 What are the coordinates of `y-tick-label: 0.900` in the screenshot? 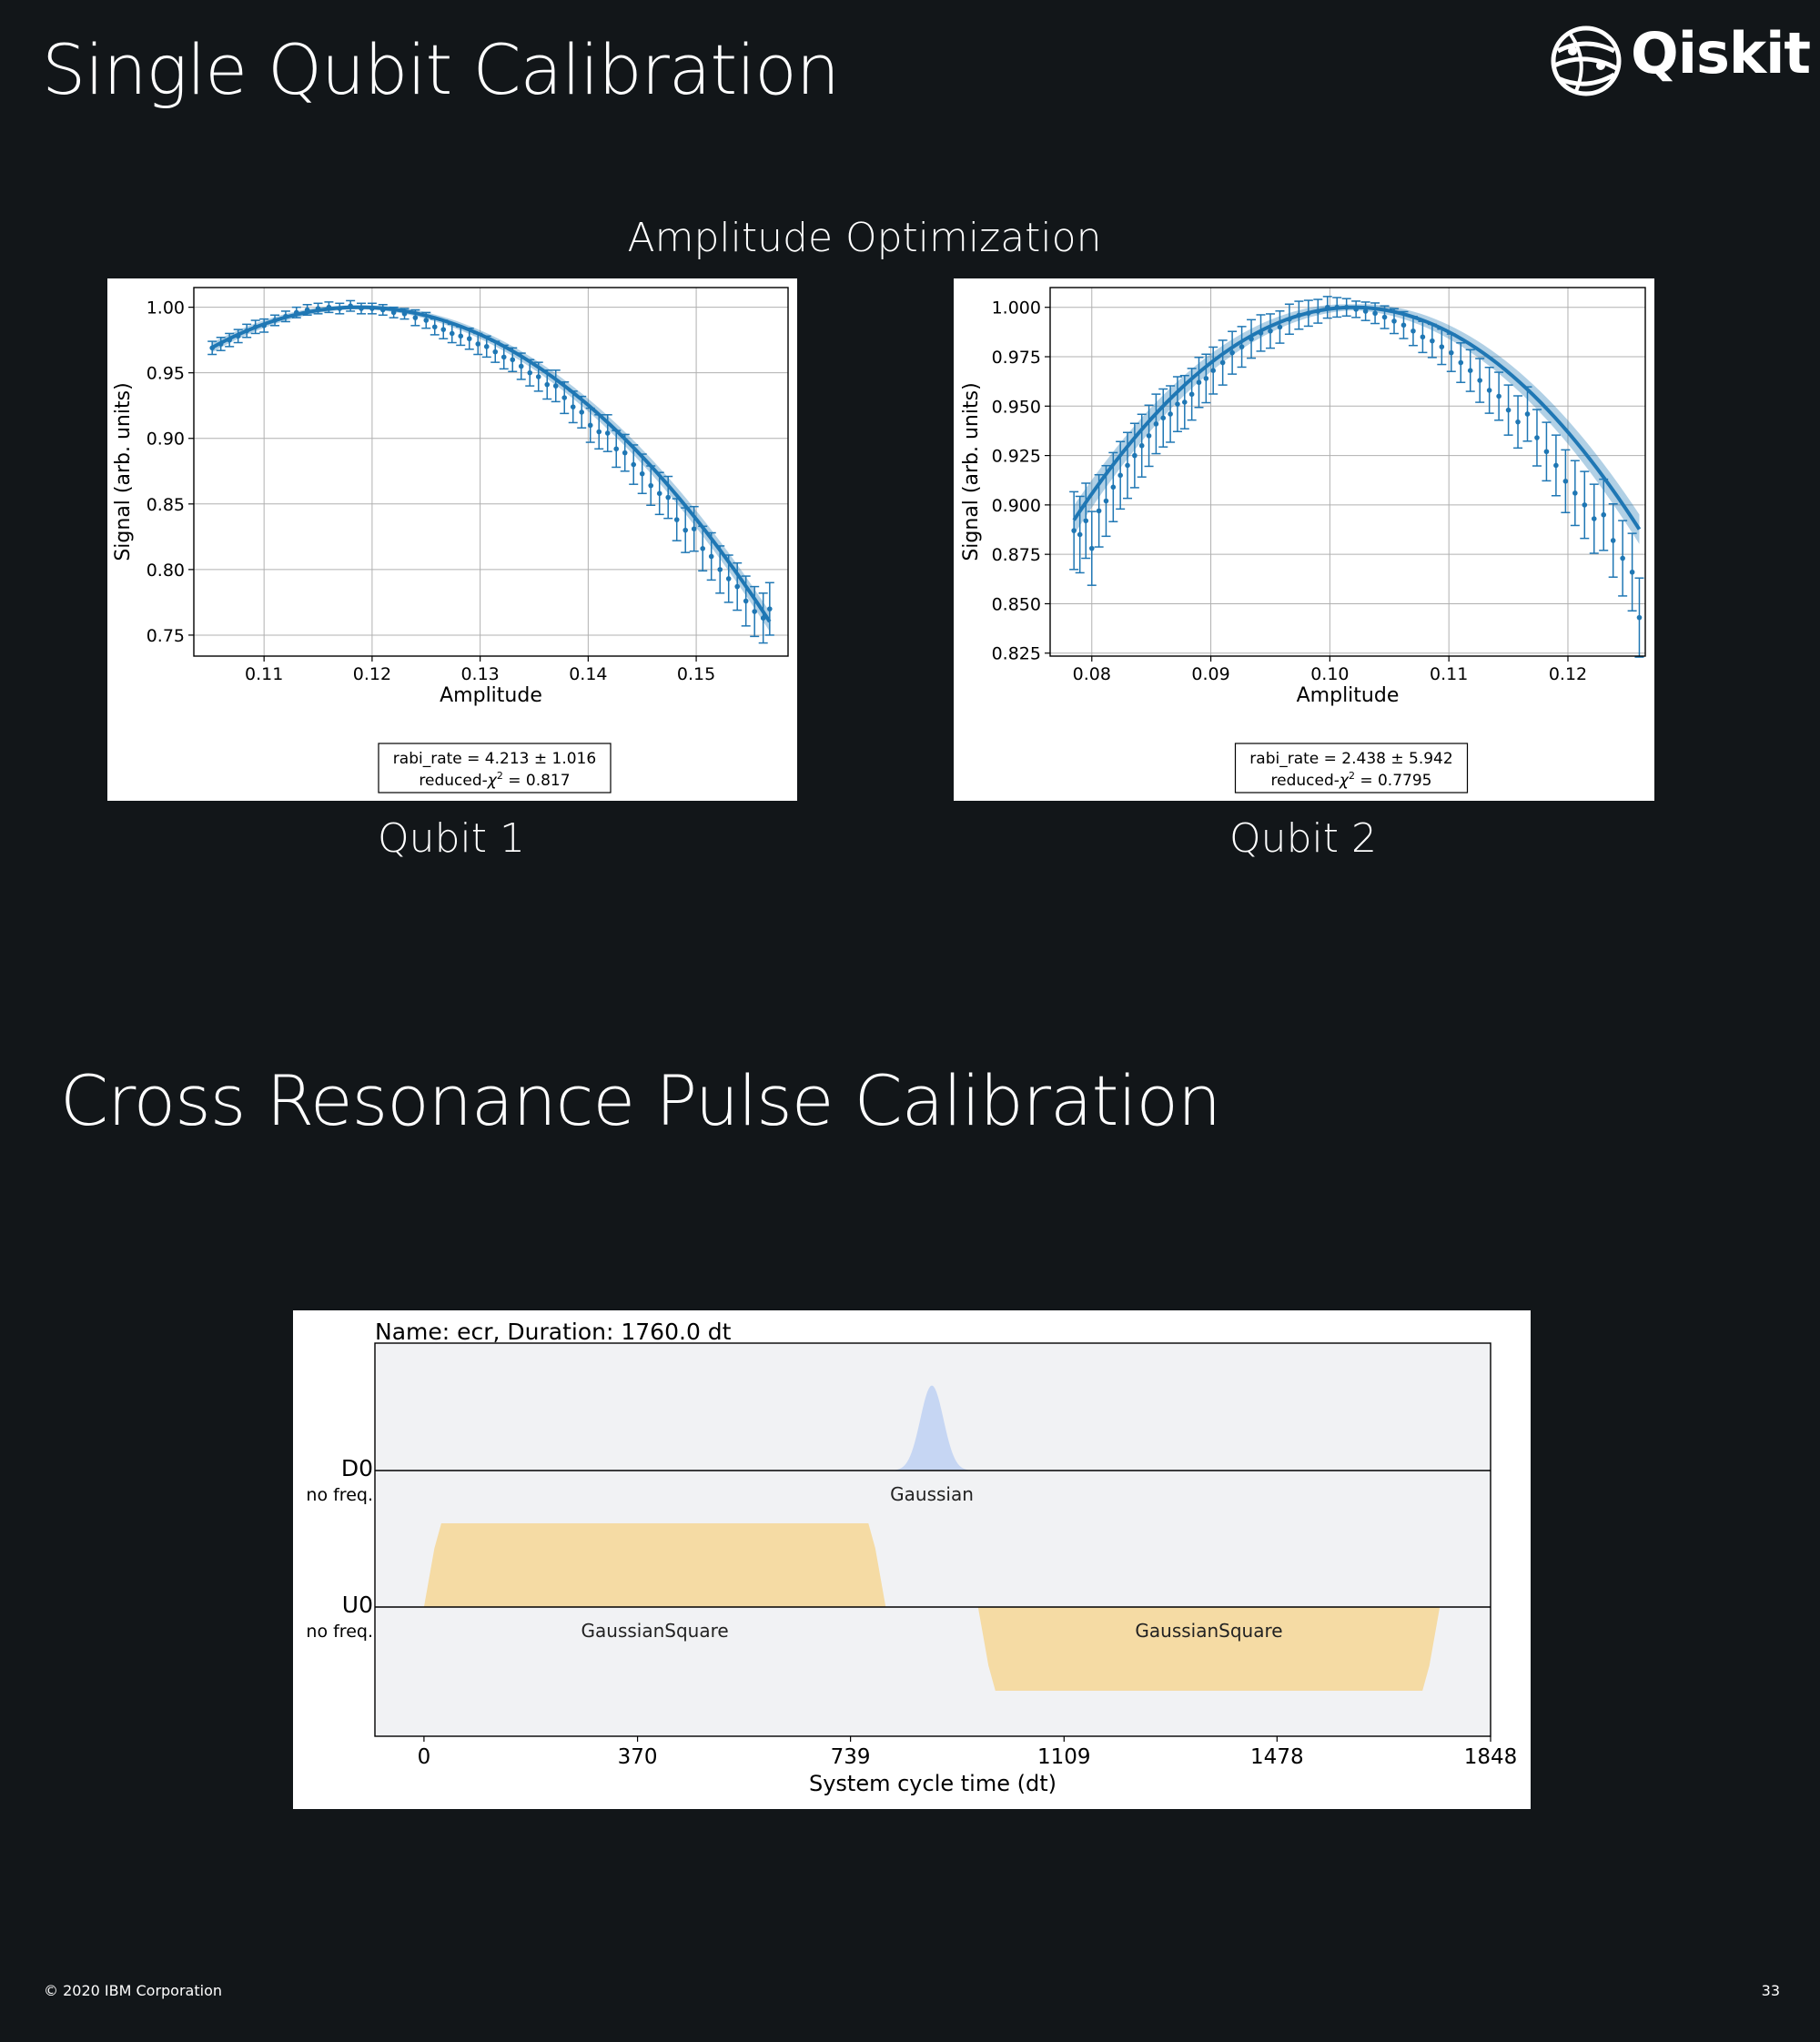 It's located at (1017, 506).